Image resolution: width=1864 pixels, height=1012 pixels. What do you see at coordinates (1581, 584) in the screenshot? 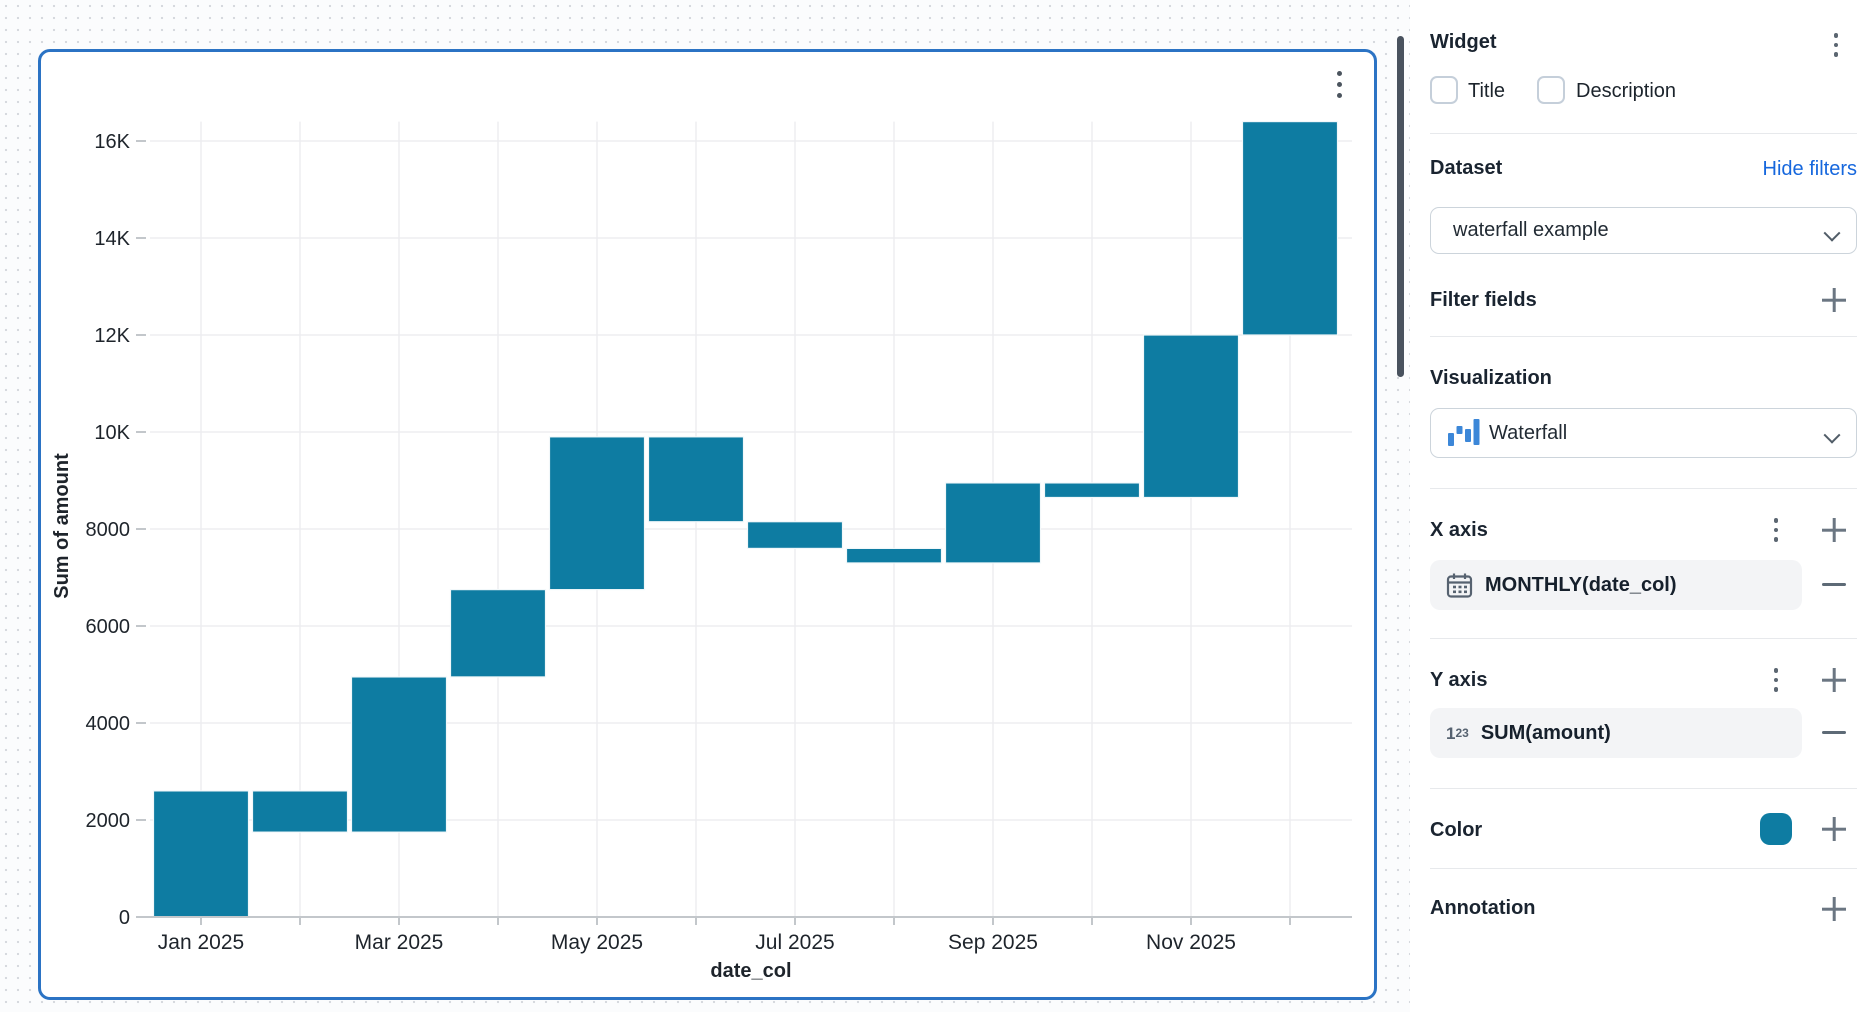
I see `x-axis-field-label: MONTHLY(date_col)` at bounding box center [1581, 584].